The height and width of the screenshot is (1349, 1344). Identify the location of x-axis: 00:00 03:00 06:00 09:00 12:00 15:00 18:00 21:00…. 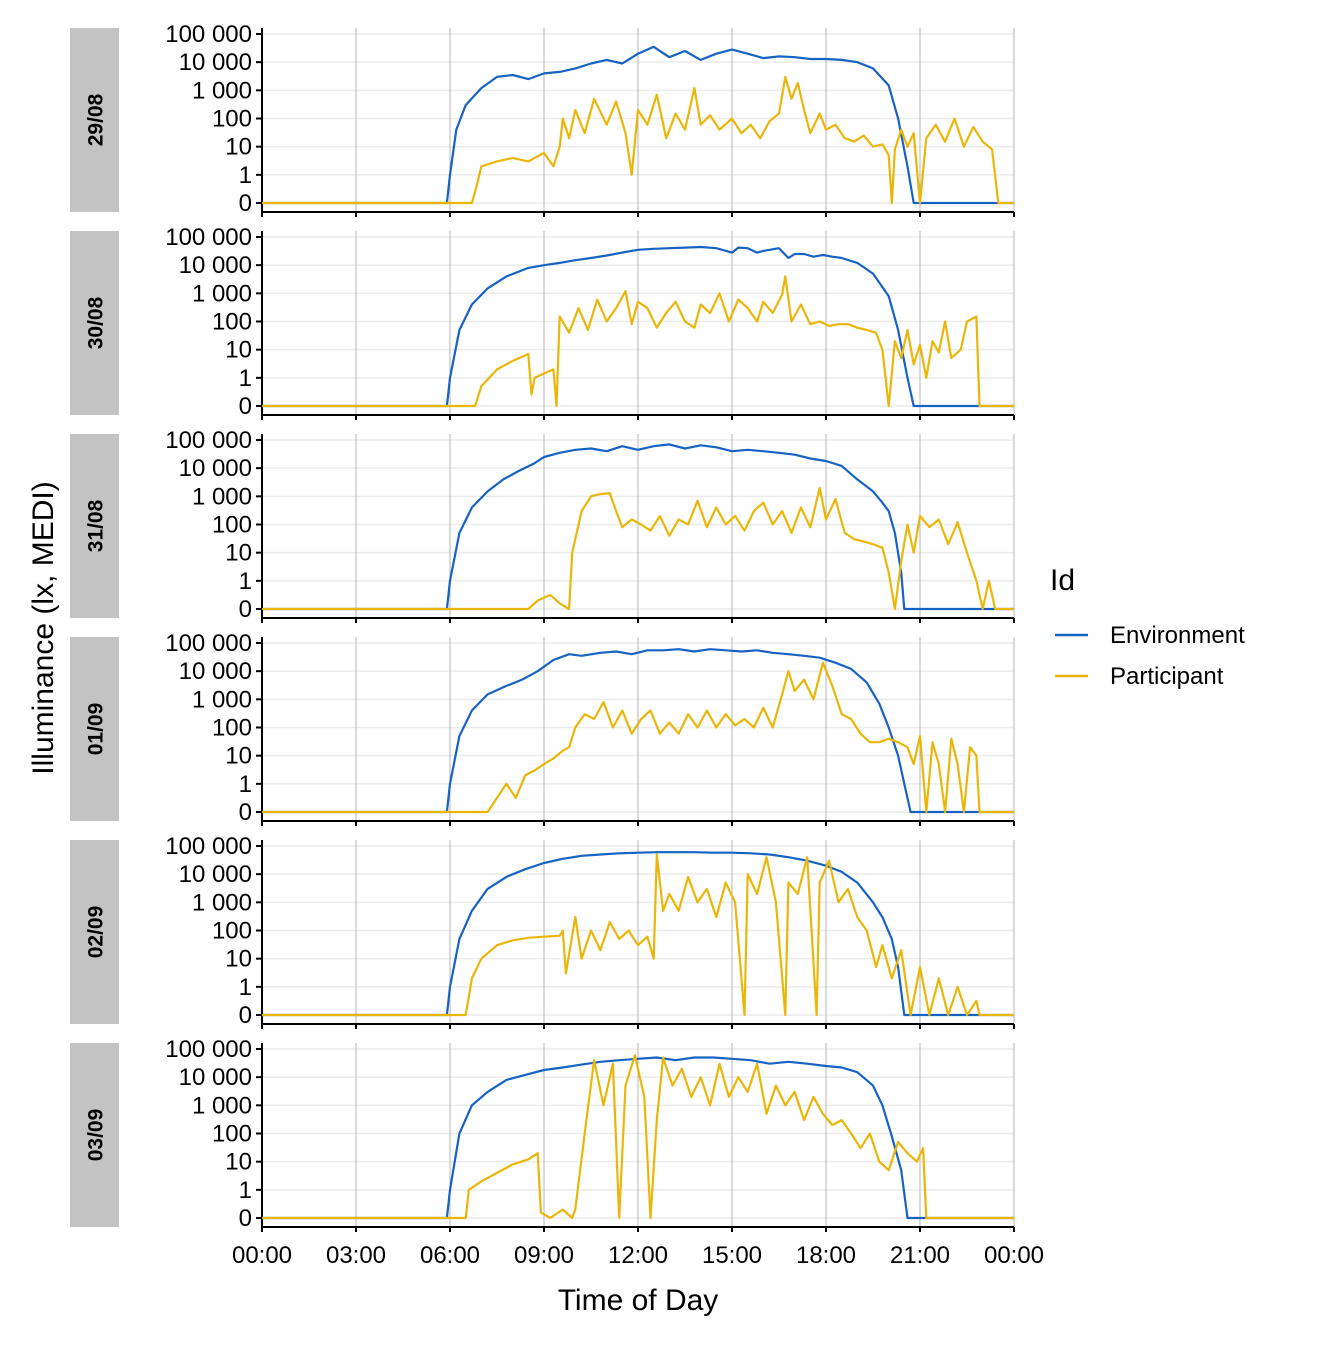
(638, 1255).